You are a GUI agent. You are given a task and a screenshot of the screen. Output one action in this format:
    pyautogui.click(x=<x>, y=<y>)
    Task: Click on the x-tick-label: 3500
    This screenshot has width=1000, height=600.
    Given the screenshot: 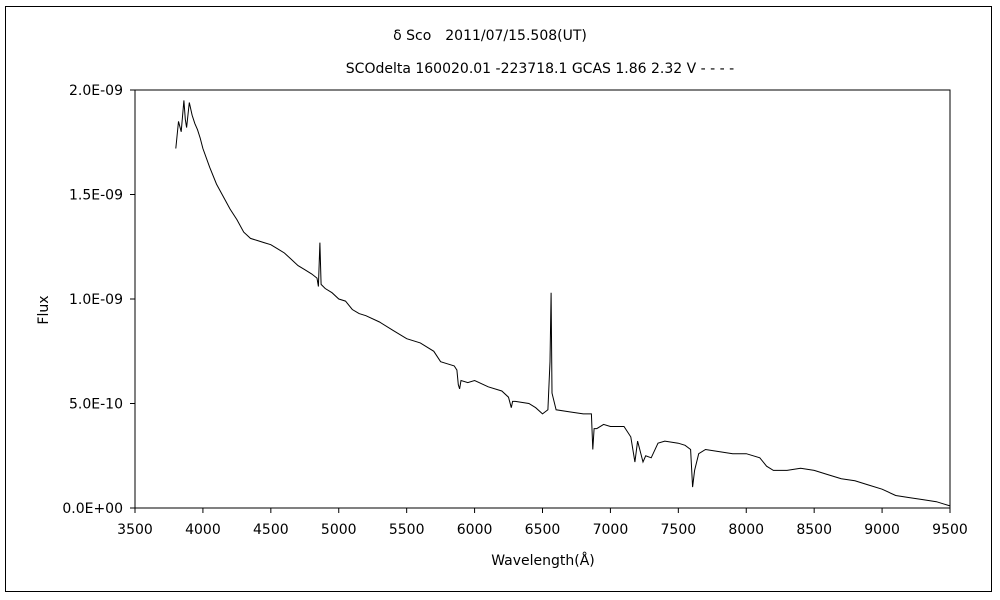 What is the action you would take?
    pyautogui.click(x=135, y=530)
    